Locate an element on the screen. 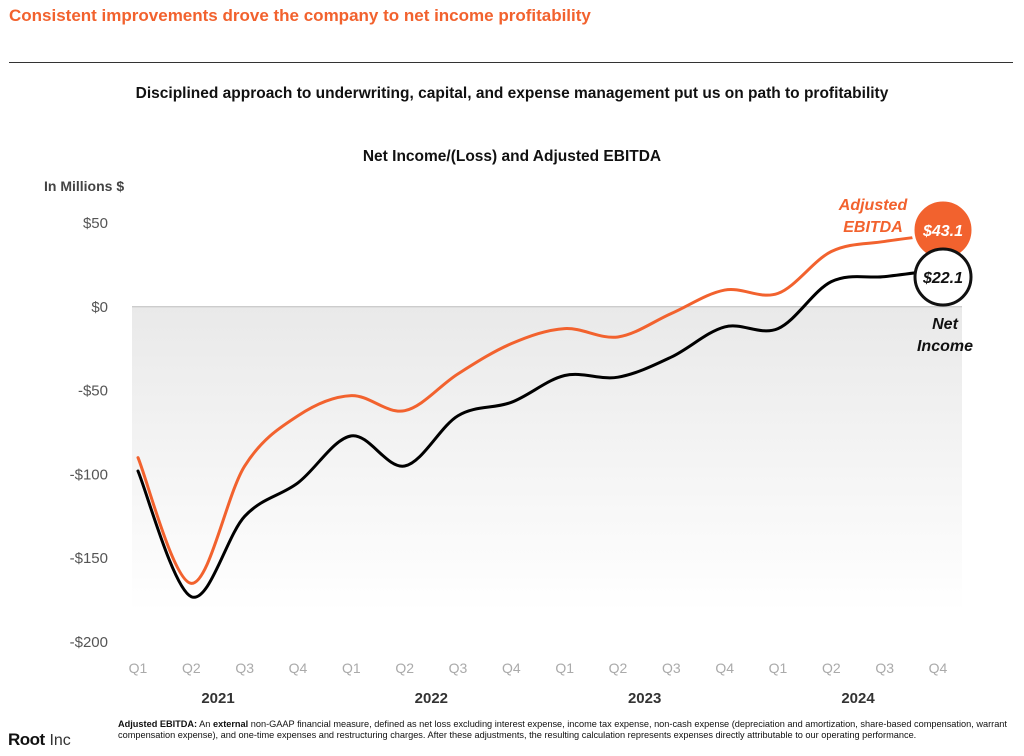 This screenshot has height=756, width=1024. footnote-term: Adjusted EBITDA: is located at coordinates (158, 724).